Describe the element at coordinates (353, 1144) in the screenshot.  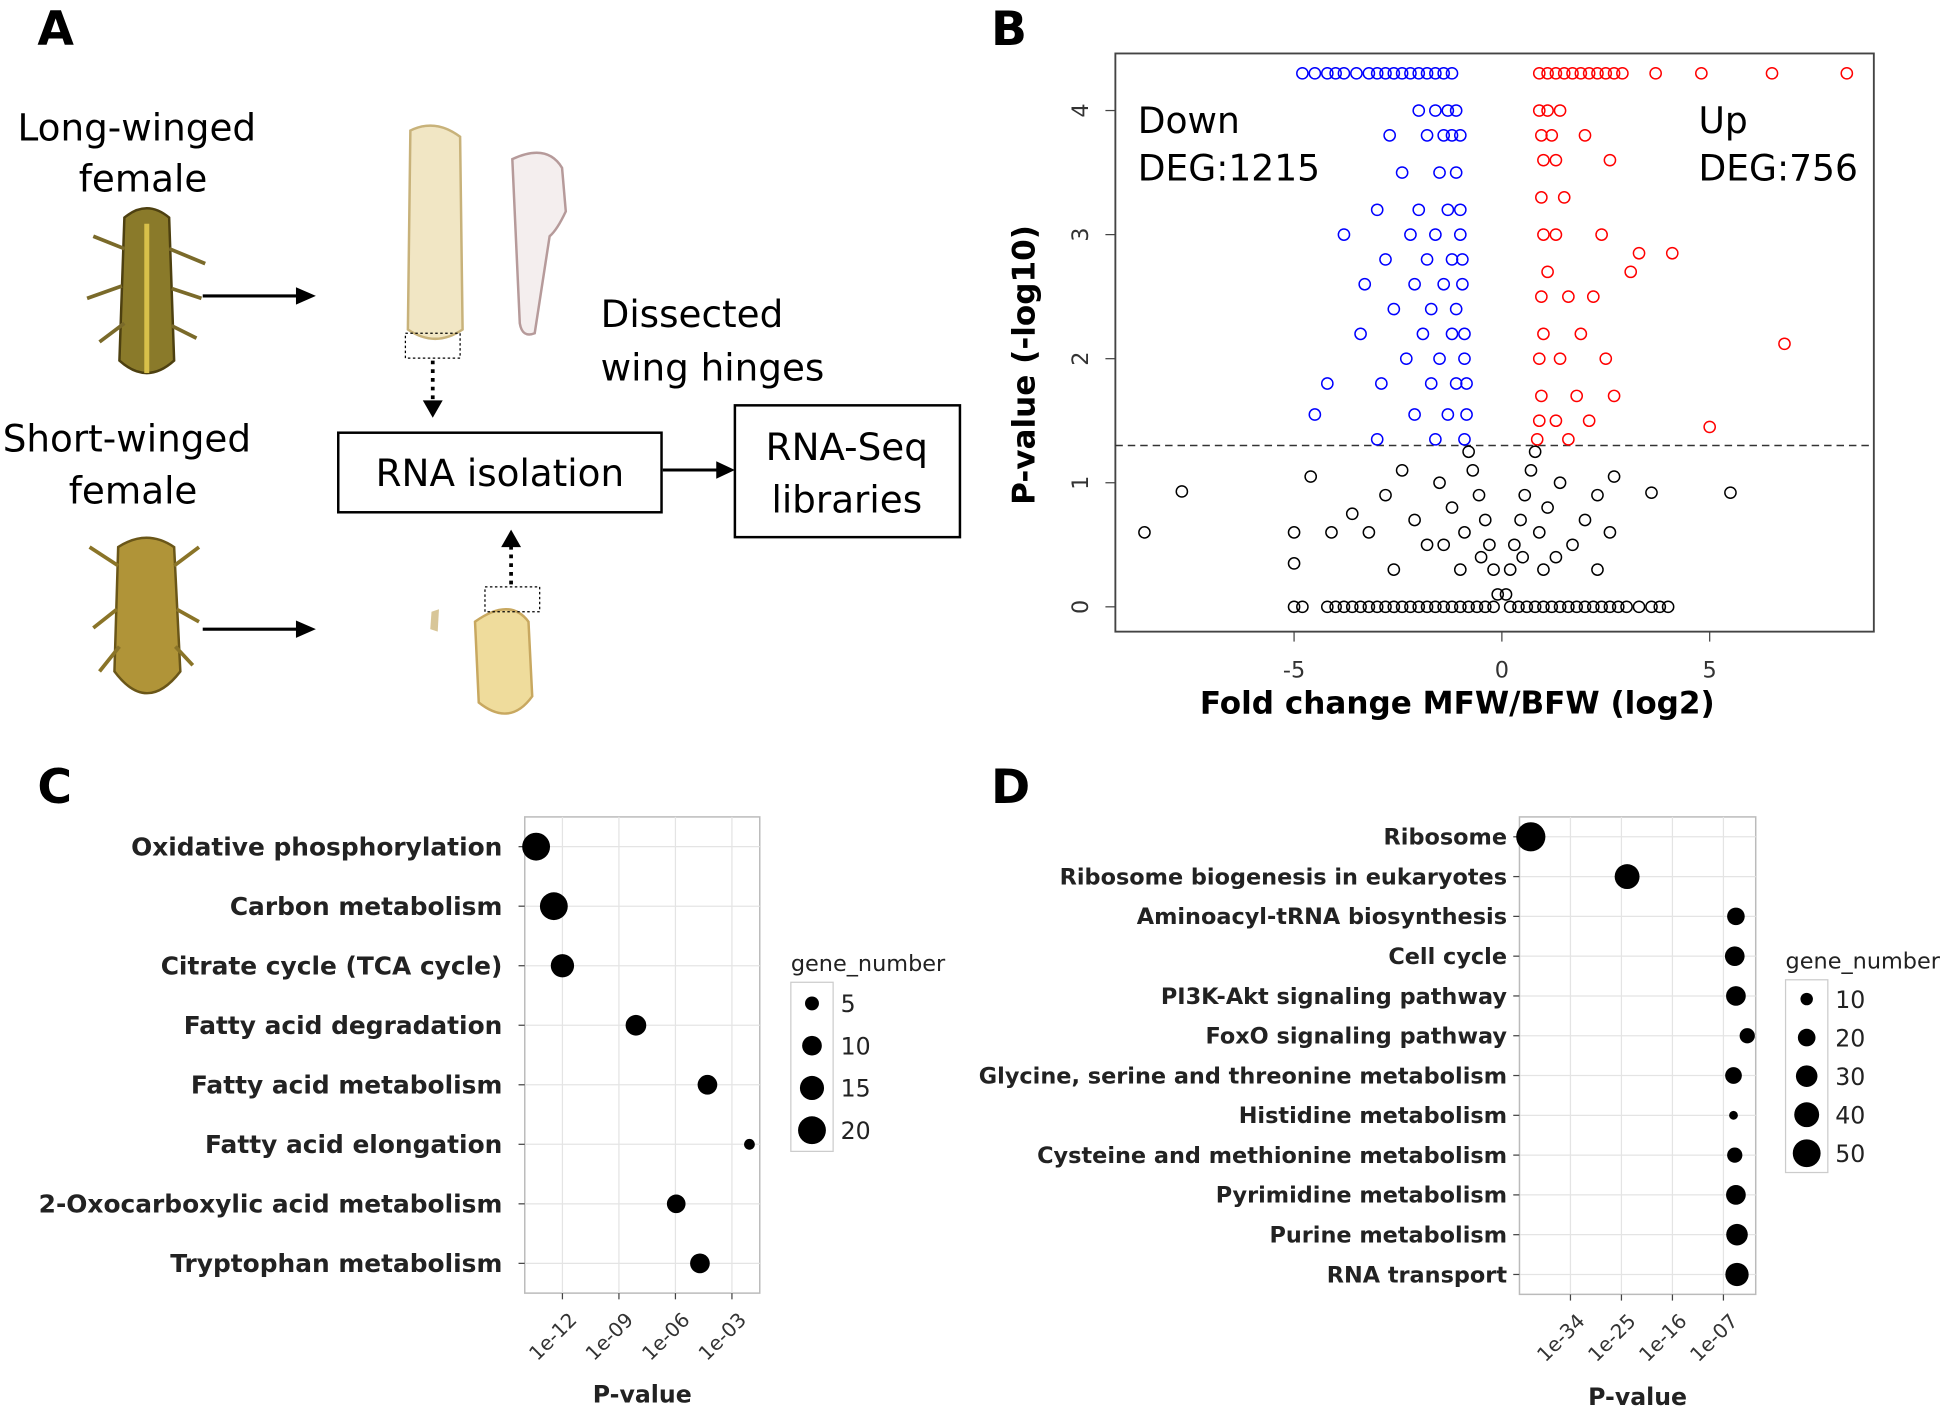
I see `category-label: Fatty acid elongation` at that location.